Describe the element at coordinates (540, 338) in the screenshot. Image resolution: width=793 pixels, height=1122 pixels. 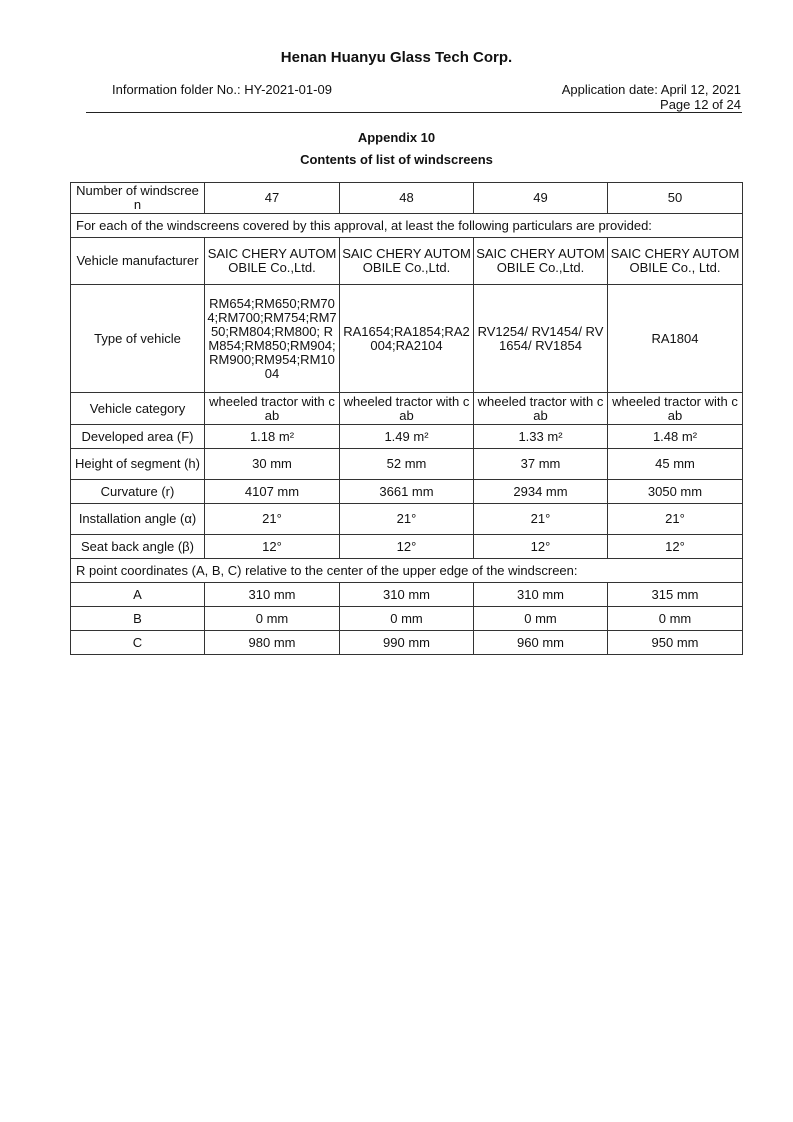
I see `cell: RV1254/ RV1454/ RV1654/ RV1854` at that location.